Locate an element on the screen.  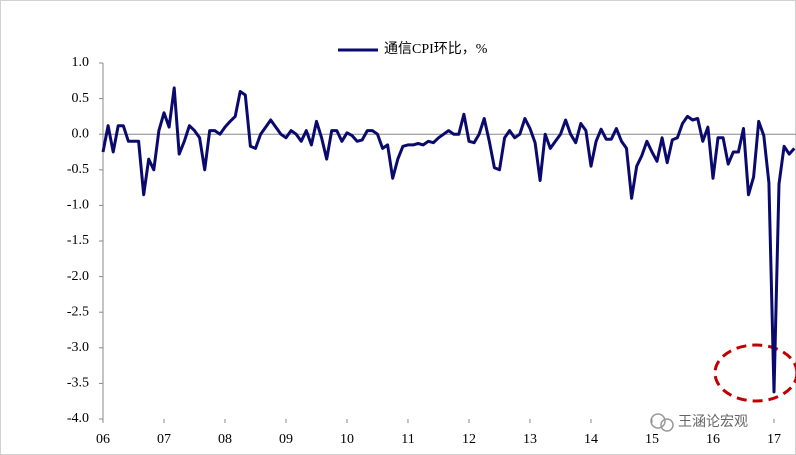
x-tick-label: 16 is located at coordinates (713, 439).